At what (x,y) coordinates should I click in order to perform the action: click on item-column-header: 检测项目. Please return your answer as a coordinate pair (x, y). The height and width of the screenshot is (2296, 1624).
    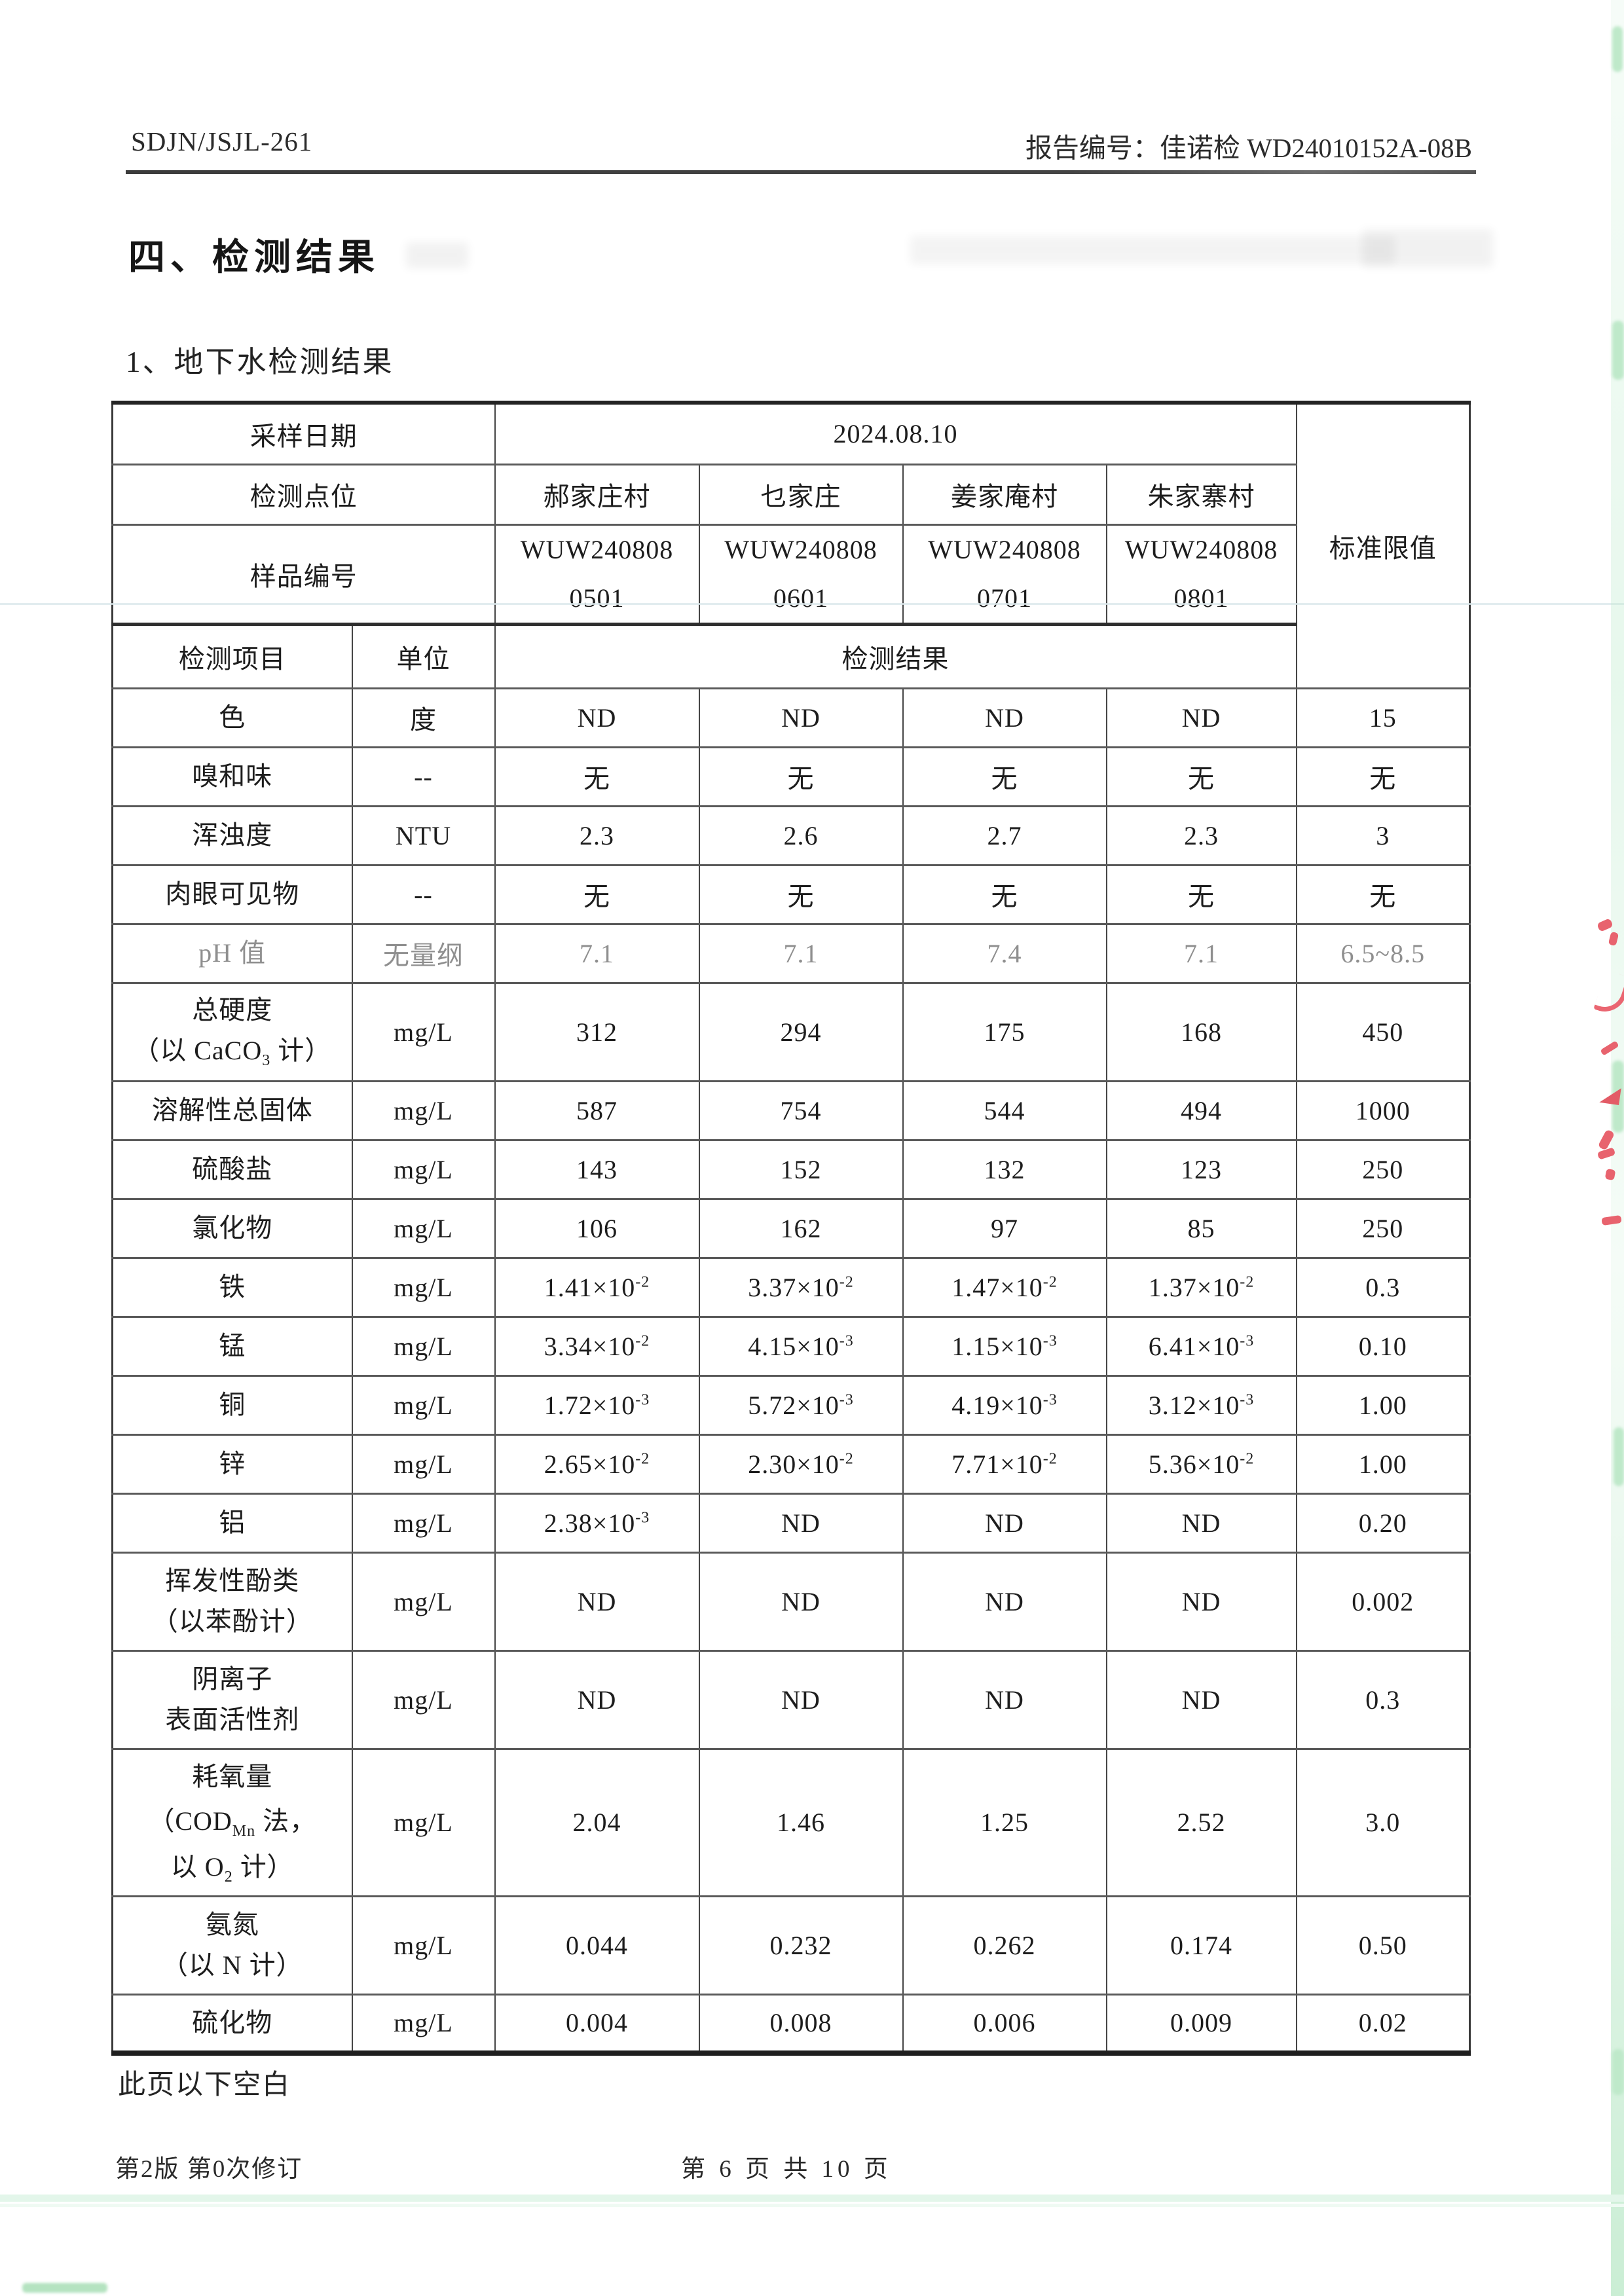
    Looking at the image, I should click on (232, 656).